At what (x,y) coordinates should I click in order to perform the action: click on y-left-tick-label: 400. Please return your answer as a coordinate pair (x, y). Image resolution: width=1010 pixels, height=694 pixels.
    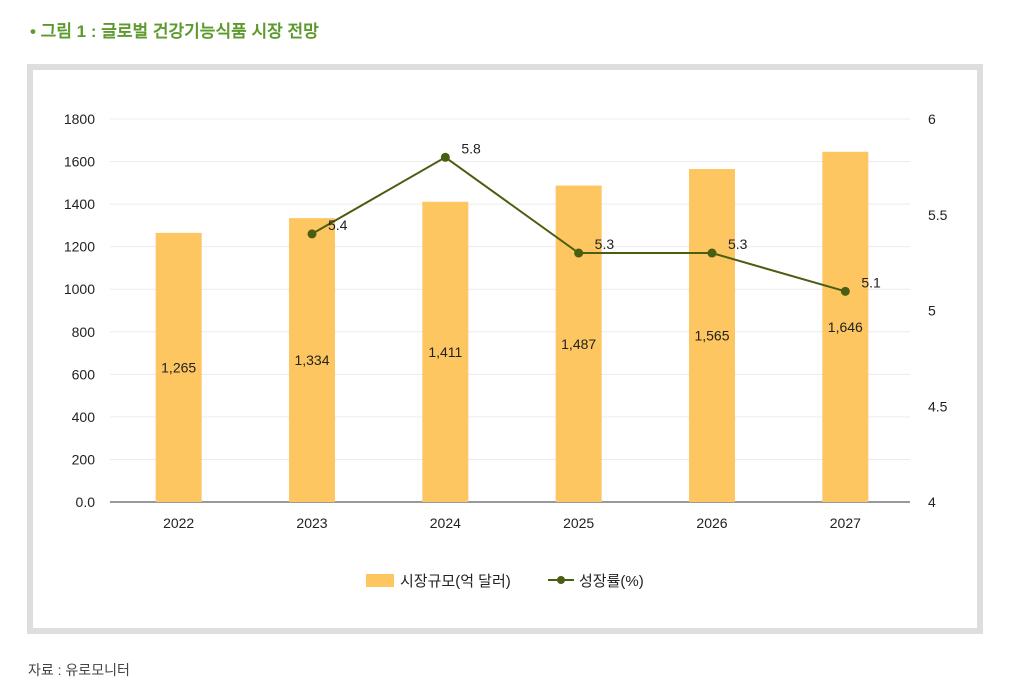
    Looking at the image, I should click on (84, 417).